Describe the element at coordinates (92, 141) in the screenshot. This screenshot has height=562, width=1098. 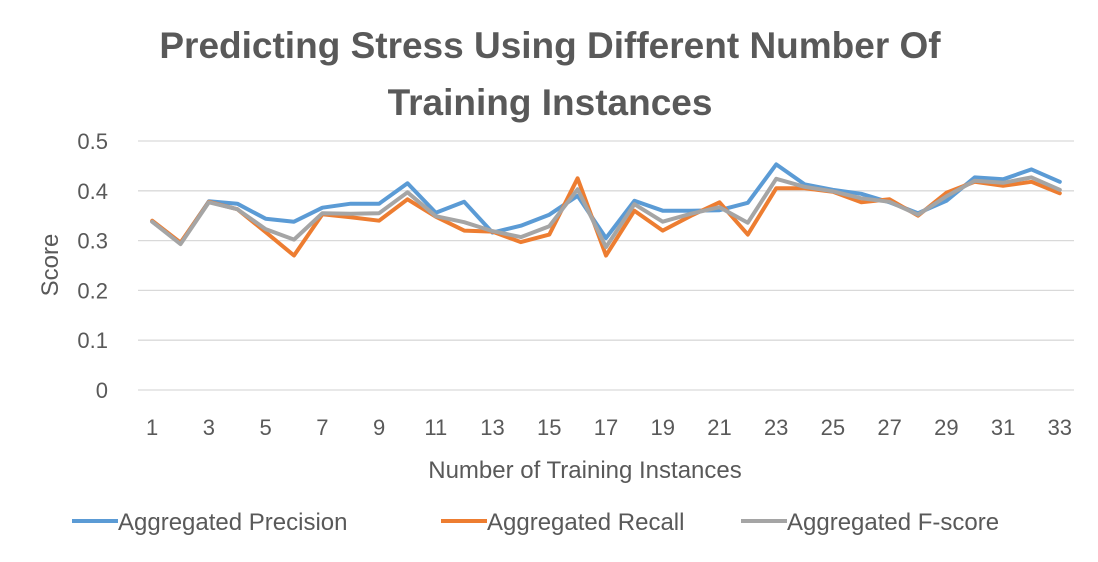
I see `y-tick-label: 0.5` at that location.